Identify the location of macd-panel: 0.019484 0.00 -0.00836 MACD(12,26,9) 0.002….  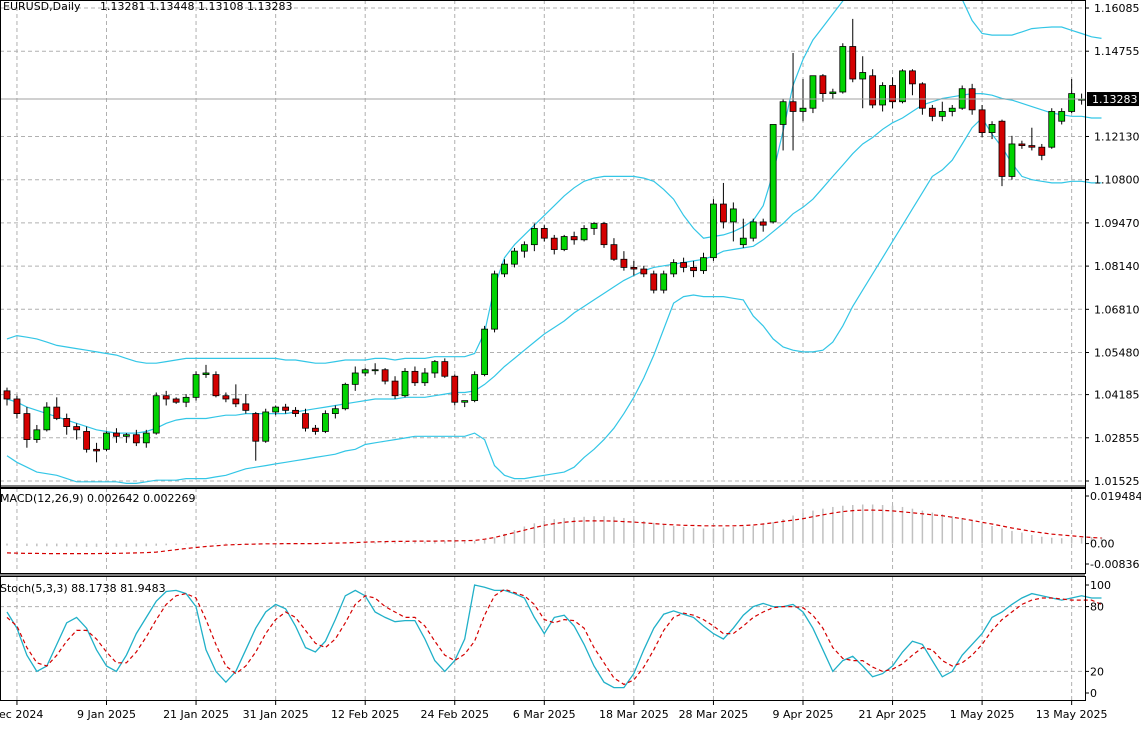
(570, 530).